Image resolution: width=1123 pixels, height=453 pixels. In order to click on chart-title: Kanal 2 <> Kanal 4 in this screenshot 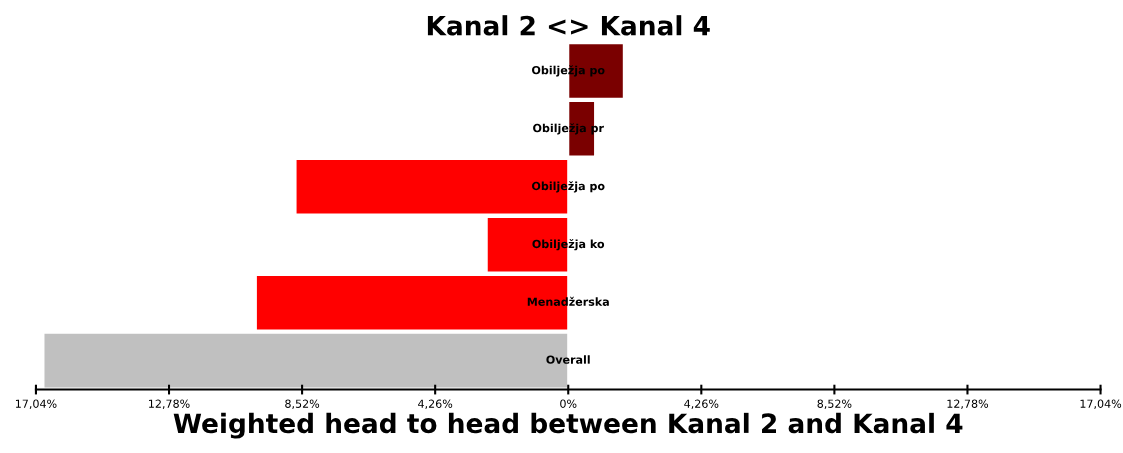, I will do `click(568, 25)`.